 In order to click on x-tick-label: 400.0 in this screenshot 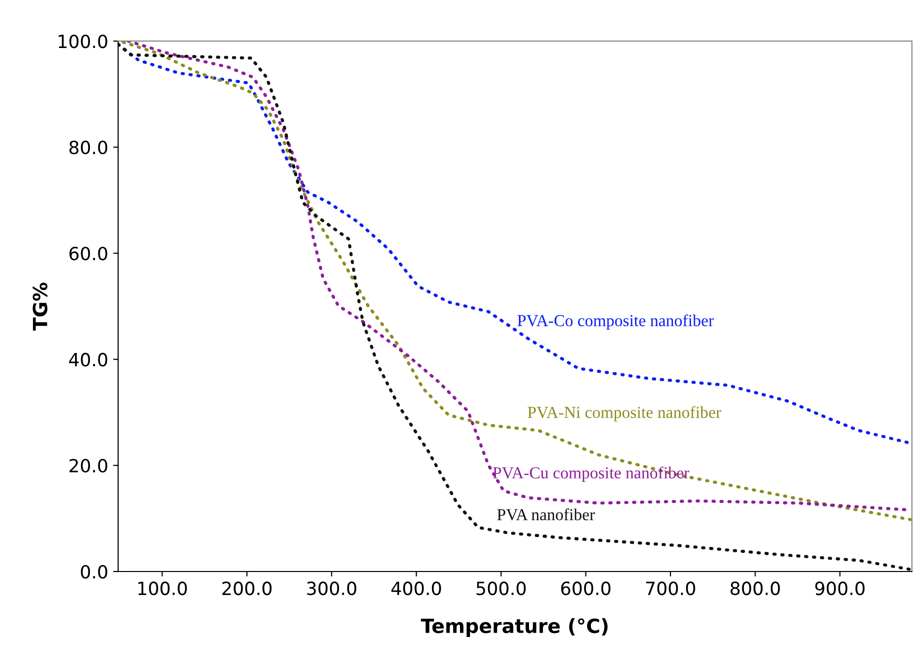, I will do `click(416, 589)`.